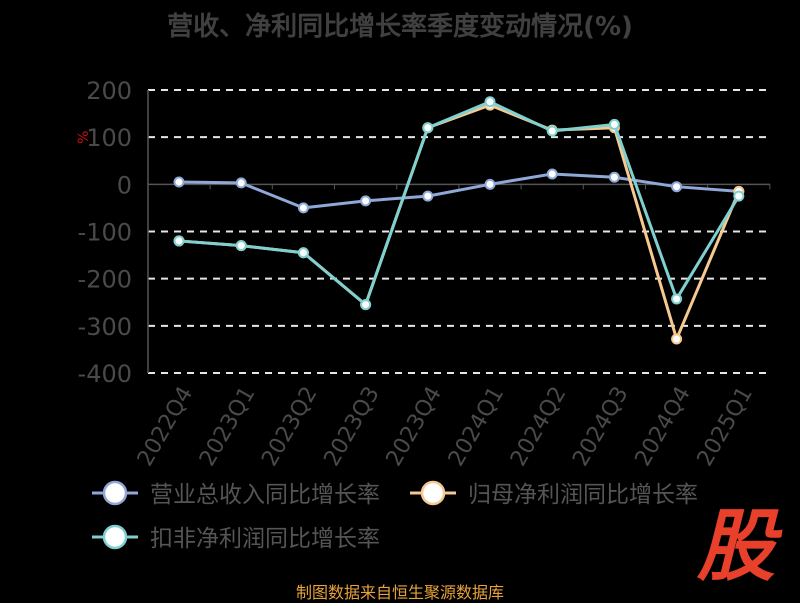 The width and height of the screenshot is (800, 603). What do you see at coordinates (105, 280) in the screenshot?
I see `y-tick-label: -200` at bounding box center [105, 280].